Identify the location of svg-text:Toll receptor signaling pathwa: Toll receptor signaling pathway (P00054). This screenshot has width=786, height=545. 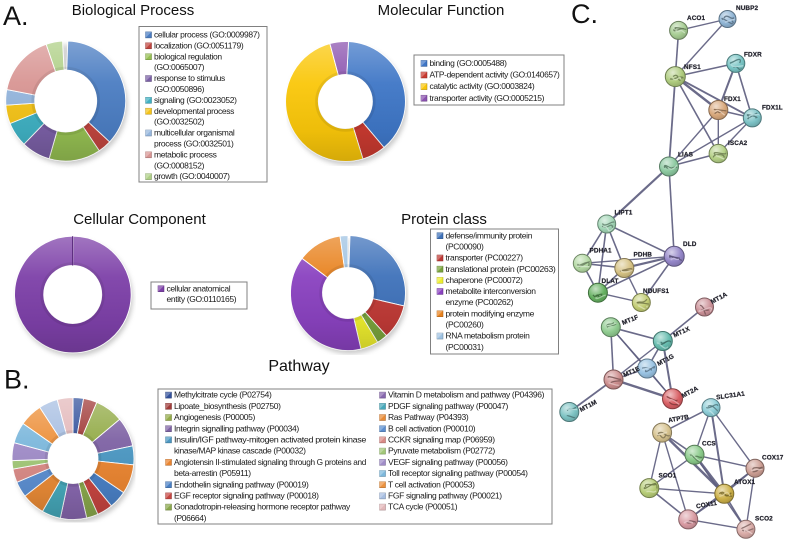
(458, 473).